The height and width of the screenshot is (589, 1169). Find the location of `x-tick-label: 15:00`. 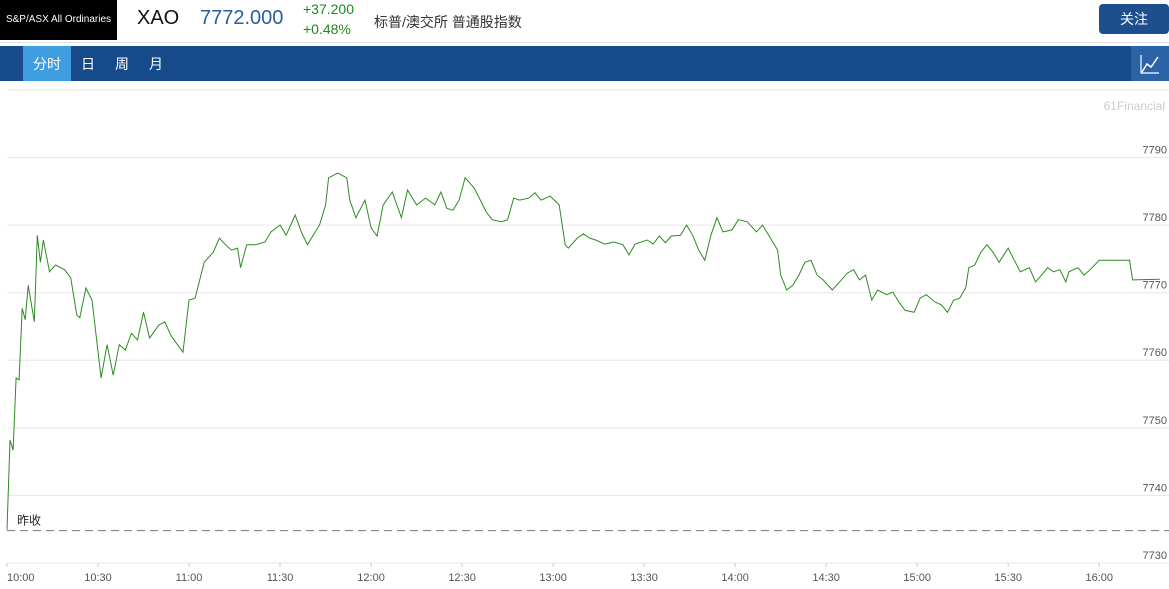

x-tick-label: 15:00 is located at coordinates (917, 578).